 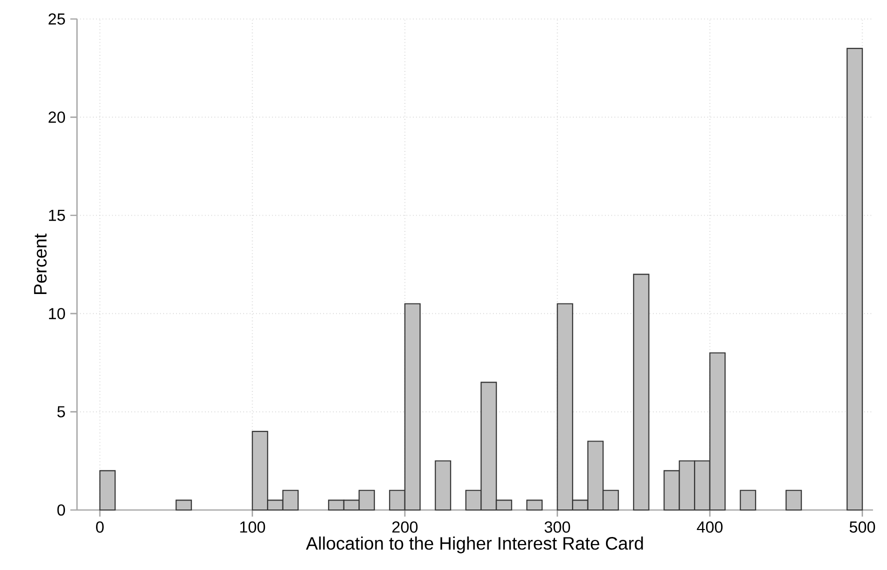 I want to click on x-tick-label: 200, so click(x=405, y=527).